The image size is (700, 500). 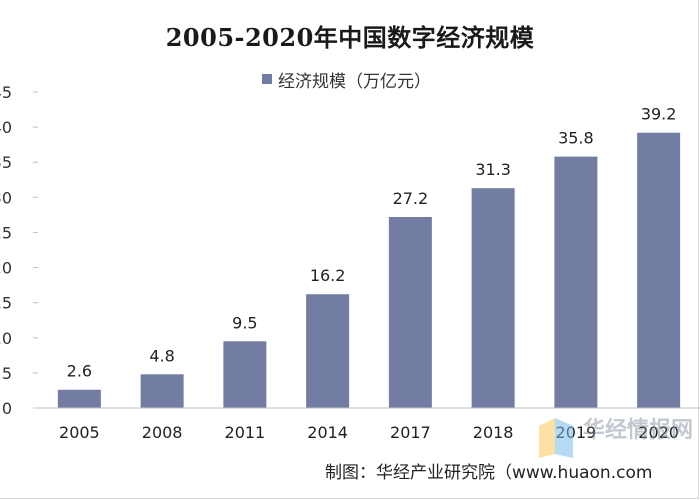 What do you see at coordinates (658, 432) in the screenshot?
I see `x-tick-label: 2020` at bounding box center [658, 432].